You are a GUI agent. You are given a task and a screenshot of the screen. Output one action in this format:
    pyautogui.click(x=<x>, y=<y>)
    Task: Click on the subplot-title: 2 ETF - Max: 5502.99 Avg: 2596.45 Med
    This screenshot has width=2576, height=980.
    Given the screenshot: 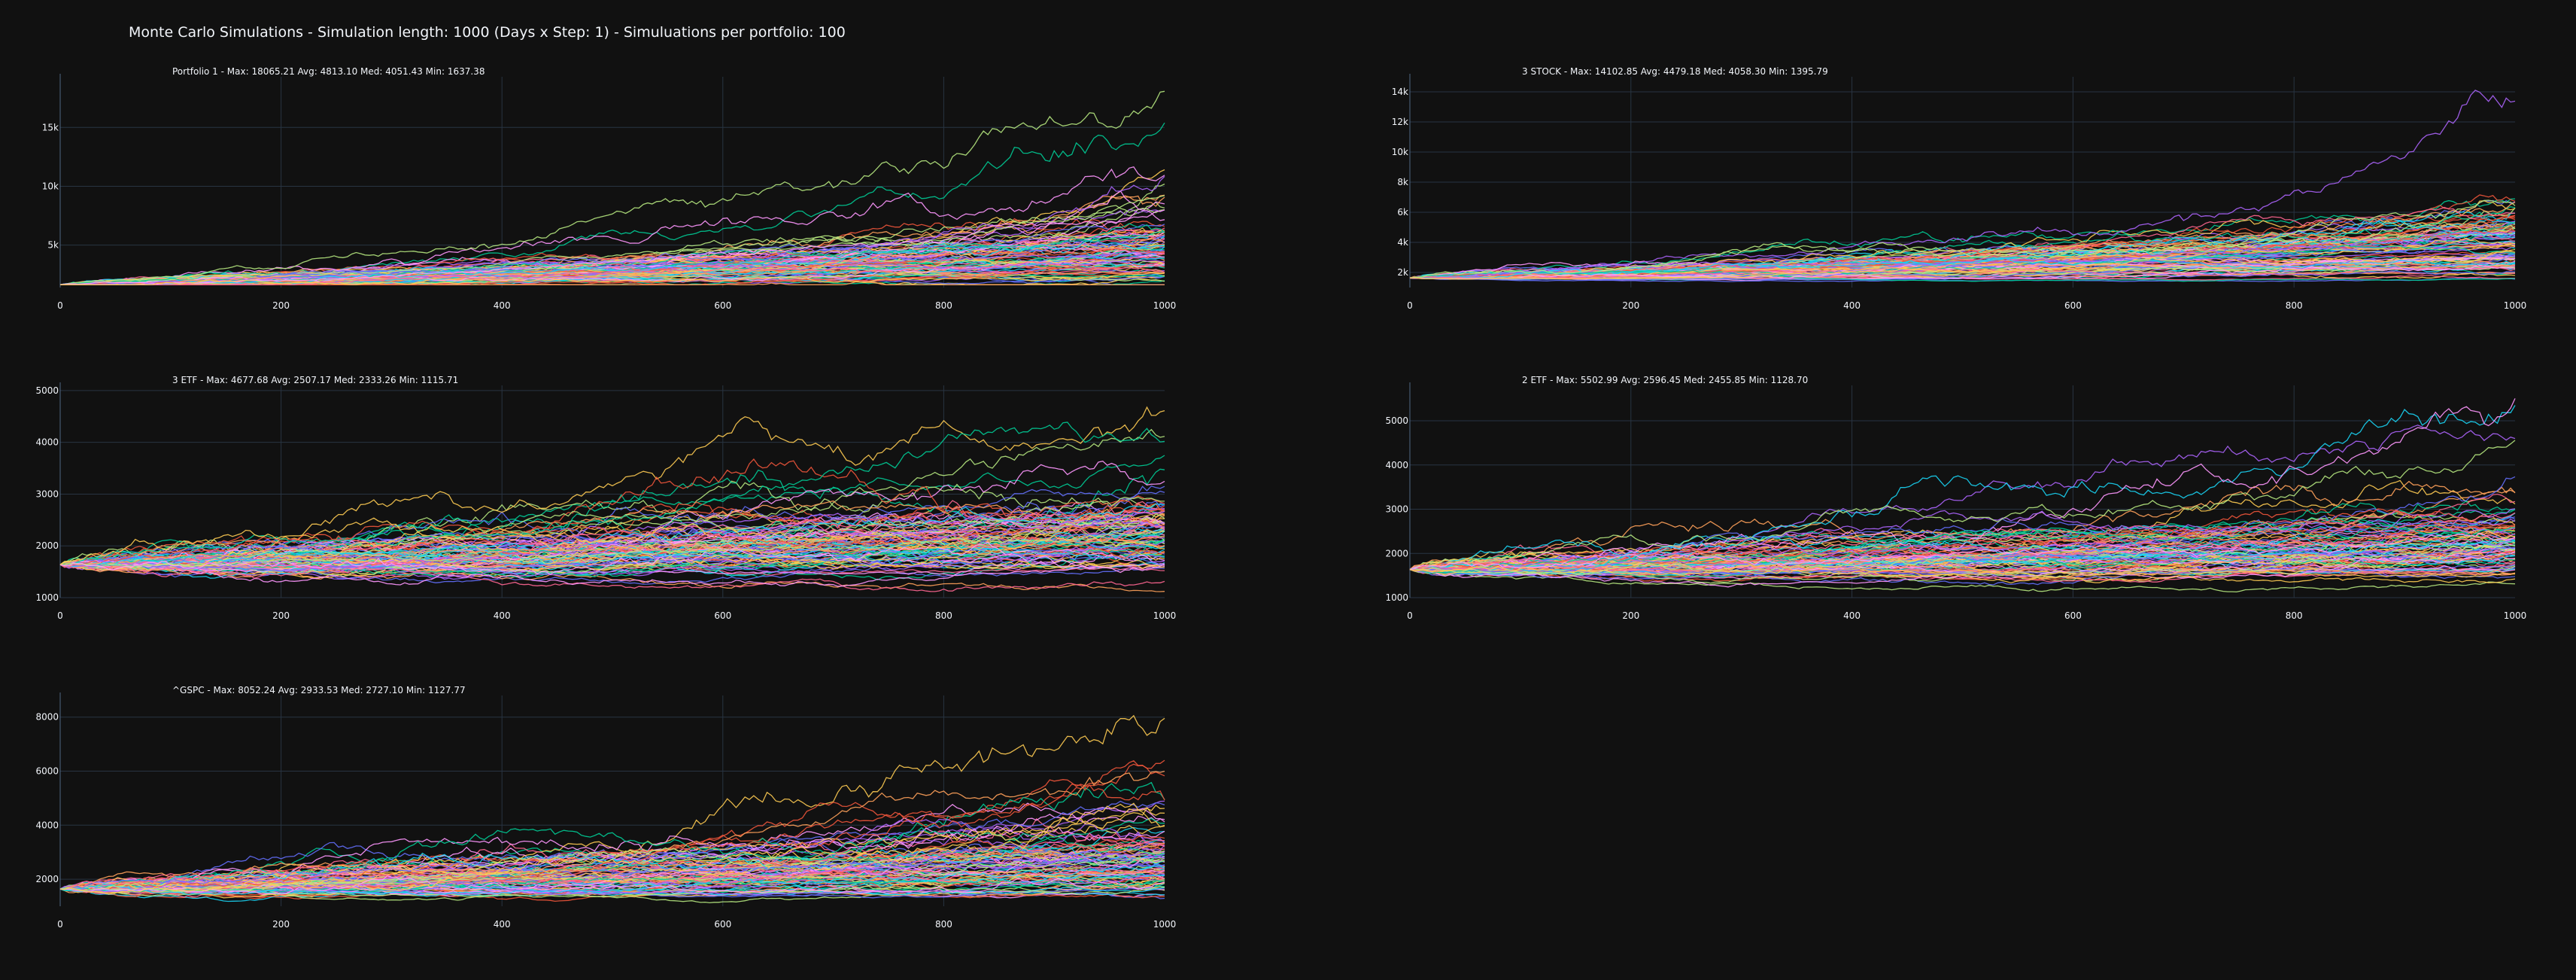 What is the action you would take?
    pyautogui.click(x=1665, y=380)
    